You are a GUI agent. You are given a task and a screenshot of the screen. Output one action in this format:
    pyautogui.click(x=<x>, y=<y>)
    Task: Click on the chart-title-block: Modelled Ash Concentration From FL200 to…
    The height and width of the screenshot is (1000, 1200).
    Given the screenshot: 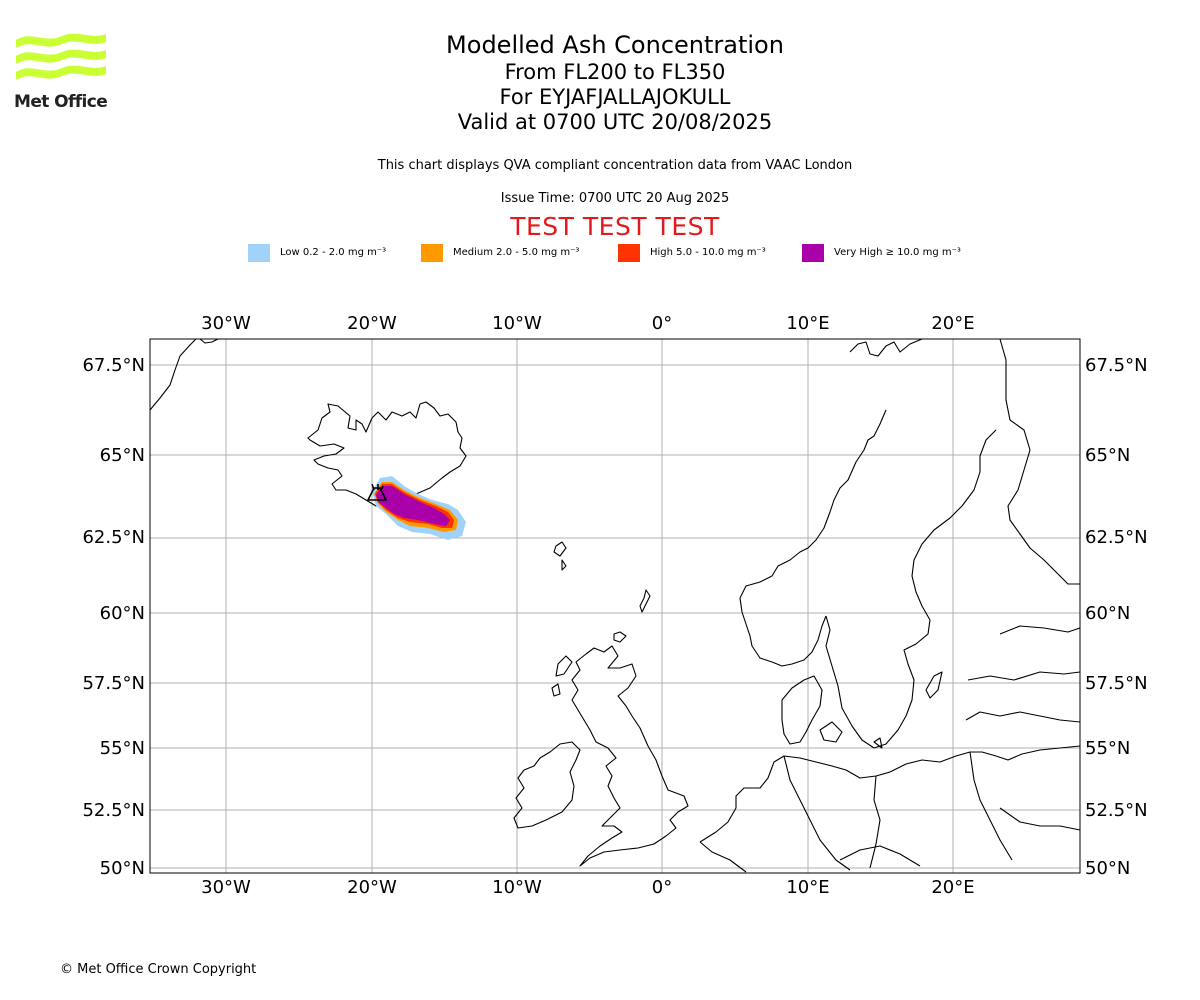 What is the action you would take?
    pyautogui.click(x=600, y=82)
    